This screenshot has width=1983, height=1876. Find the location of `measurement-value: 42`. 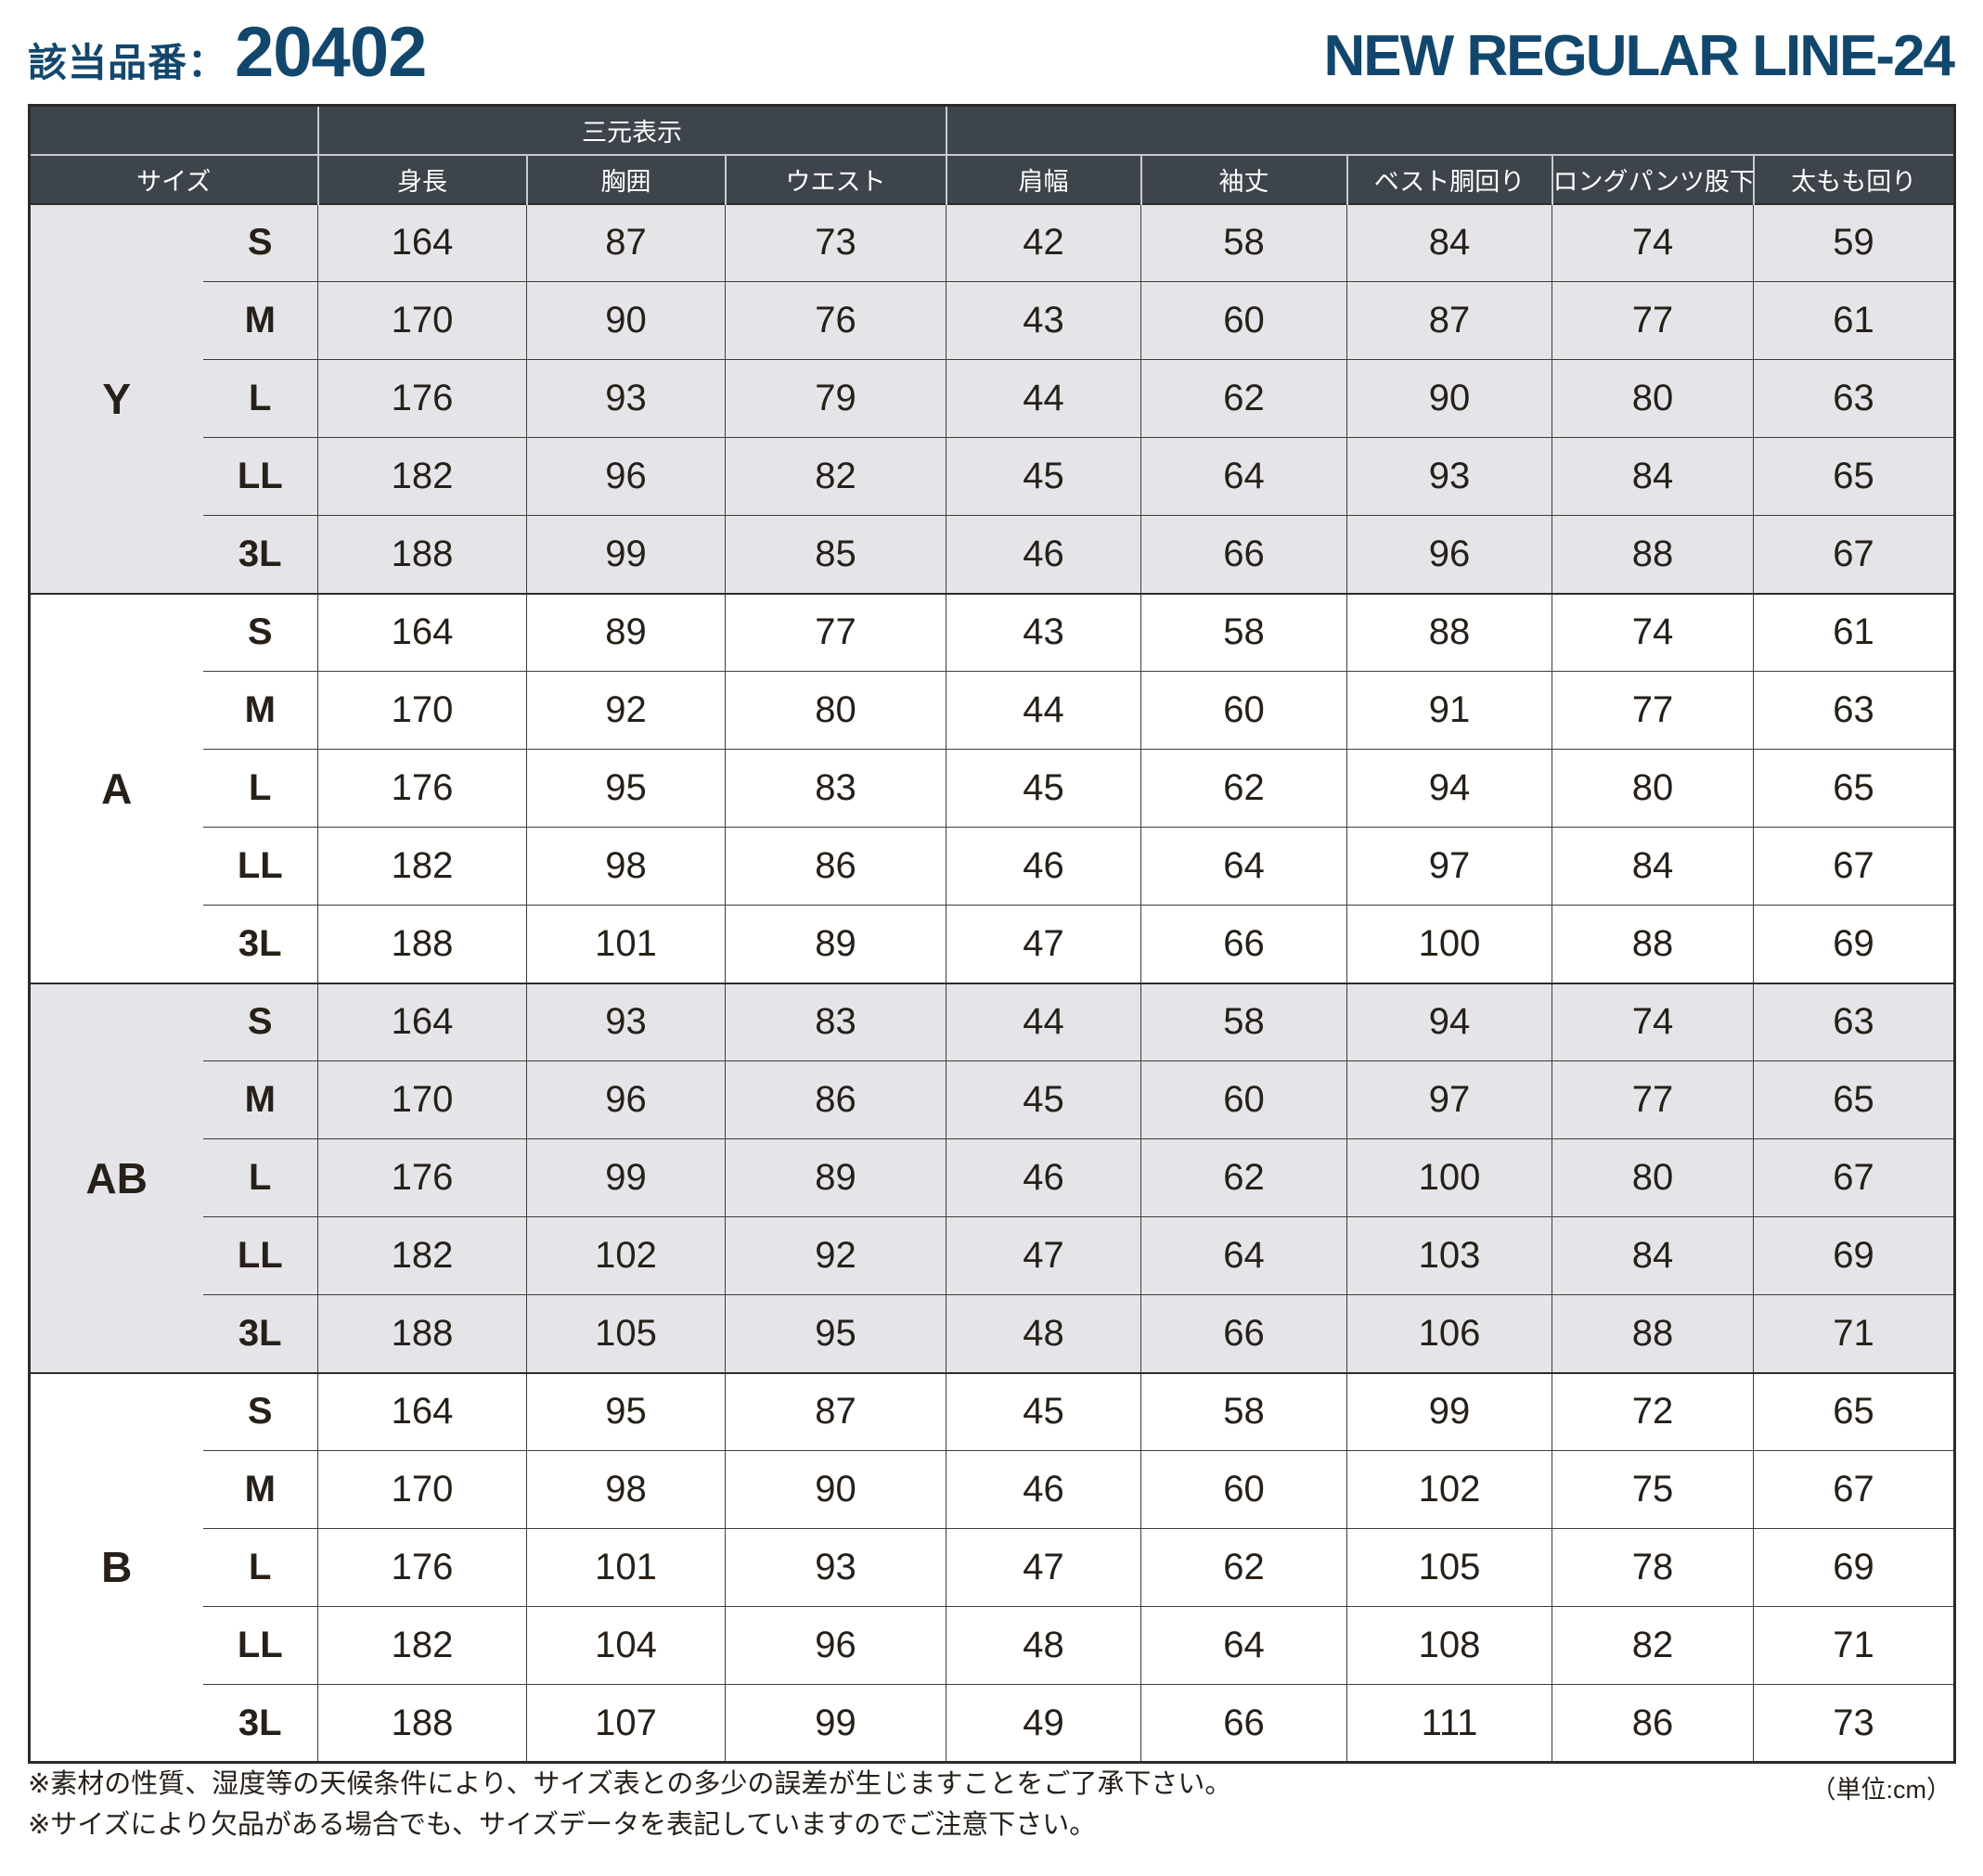

measurement-value: 42 is located at coordinates (1044, 242).